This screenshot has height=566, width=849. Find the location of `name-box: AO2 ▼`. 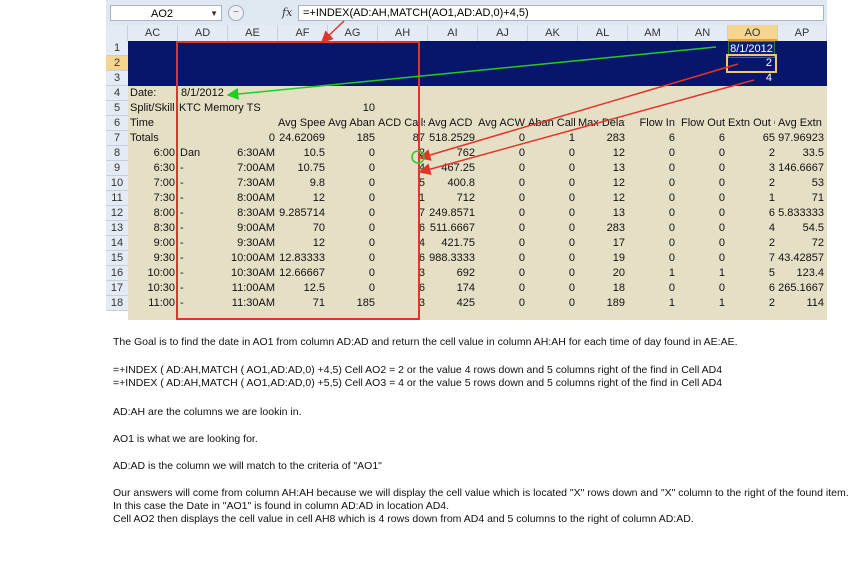

name-box: AO2 ▼ is located at coordinates (166, 13).